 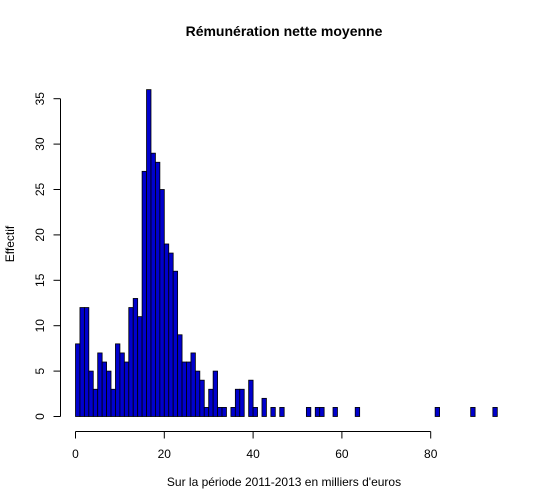 I want to click on y-tick-label: 5, so click(x=40, y=370).